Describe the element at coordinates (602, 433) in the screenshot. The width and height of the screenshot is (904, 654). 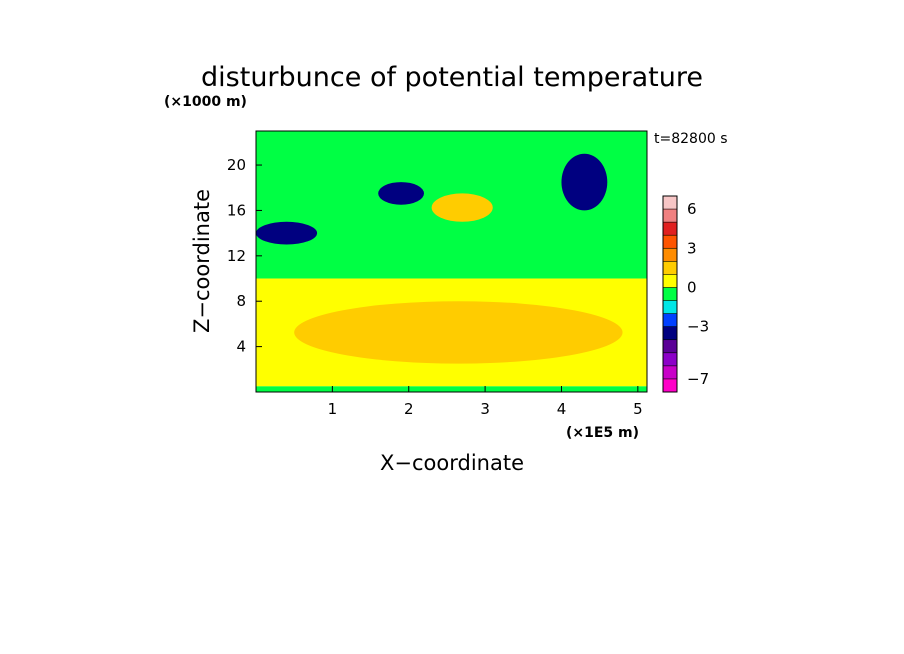
I see `x-axis-unit: (×1E5 m)` at that location.